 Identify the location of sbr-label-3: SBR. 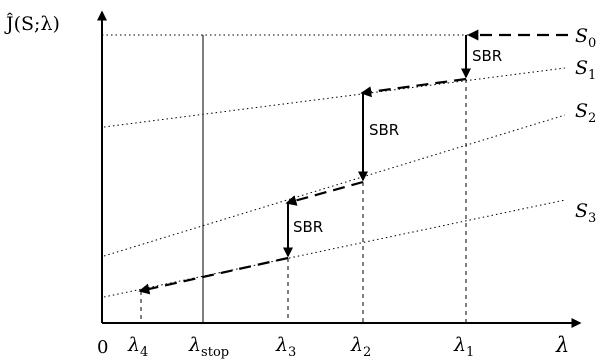
(308, 227).